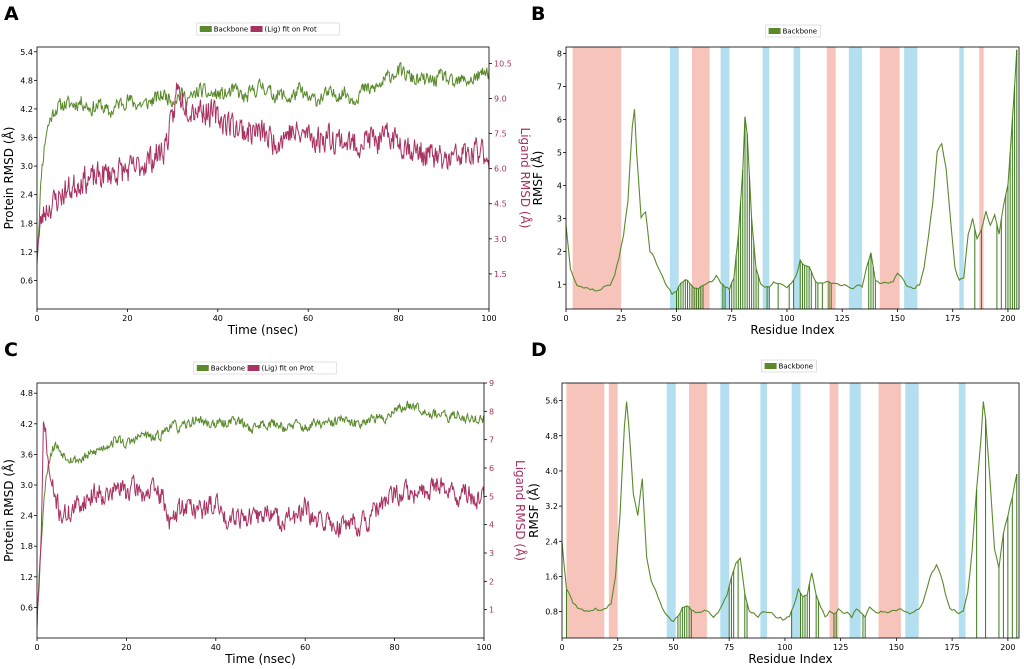 The image size is (1024, 669). I want to click on y-right-tick-label: 6, so click(491, 468).